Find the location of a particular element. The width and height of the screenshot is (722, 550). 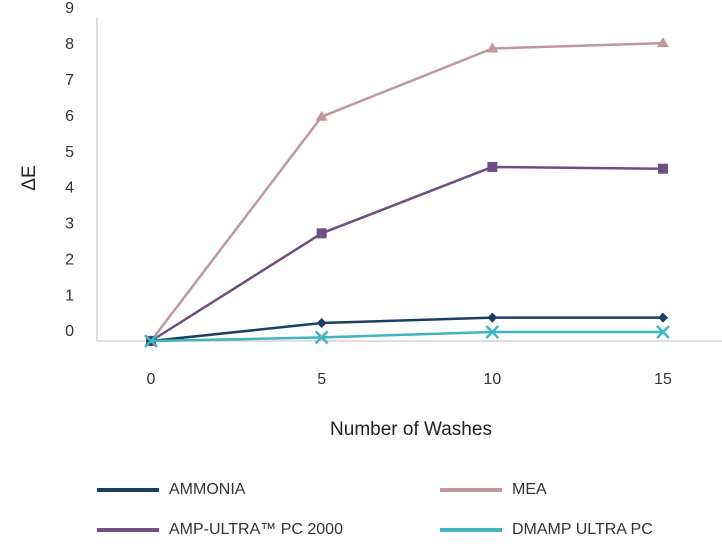

y-axis-title: ΔE is located at coordinates (29, 177).